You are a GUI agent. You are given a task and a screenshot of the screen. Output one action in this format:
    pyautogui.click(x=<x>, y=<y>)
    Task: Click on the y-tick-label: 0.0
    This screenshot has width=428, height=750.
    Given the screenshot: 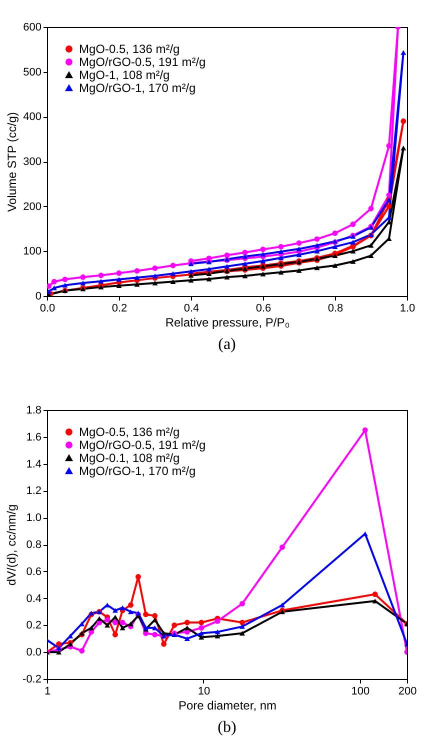 What is the action you would take?
    pyautogui.click(x=34, y=652)
    